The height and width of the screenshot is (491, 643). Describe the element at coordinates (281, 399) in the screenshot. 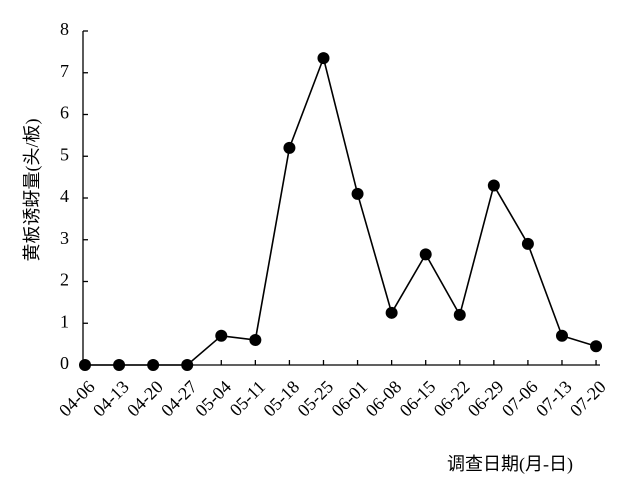

I see `x-tick-label: 05-18` at that location.